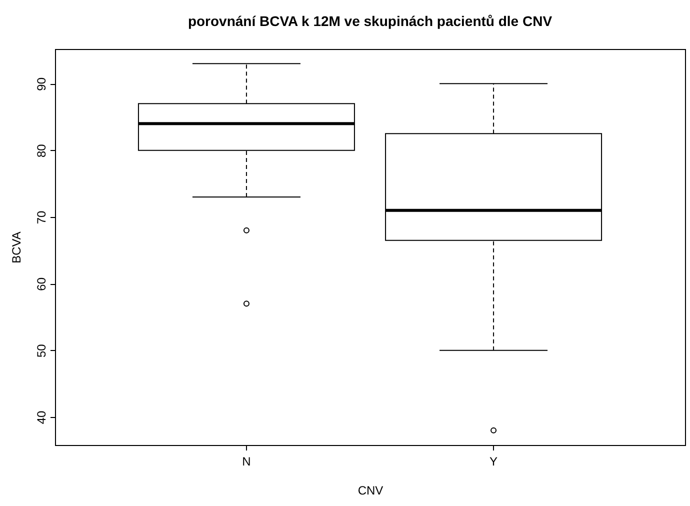 The image size is (690, 506). What do you see at coordinates (41, 351) in the screenshot?
I see `y-tick-label: 50` at bounding box center [41, 351].